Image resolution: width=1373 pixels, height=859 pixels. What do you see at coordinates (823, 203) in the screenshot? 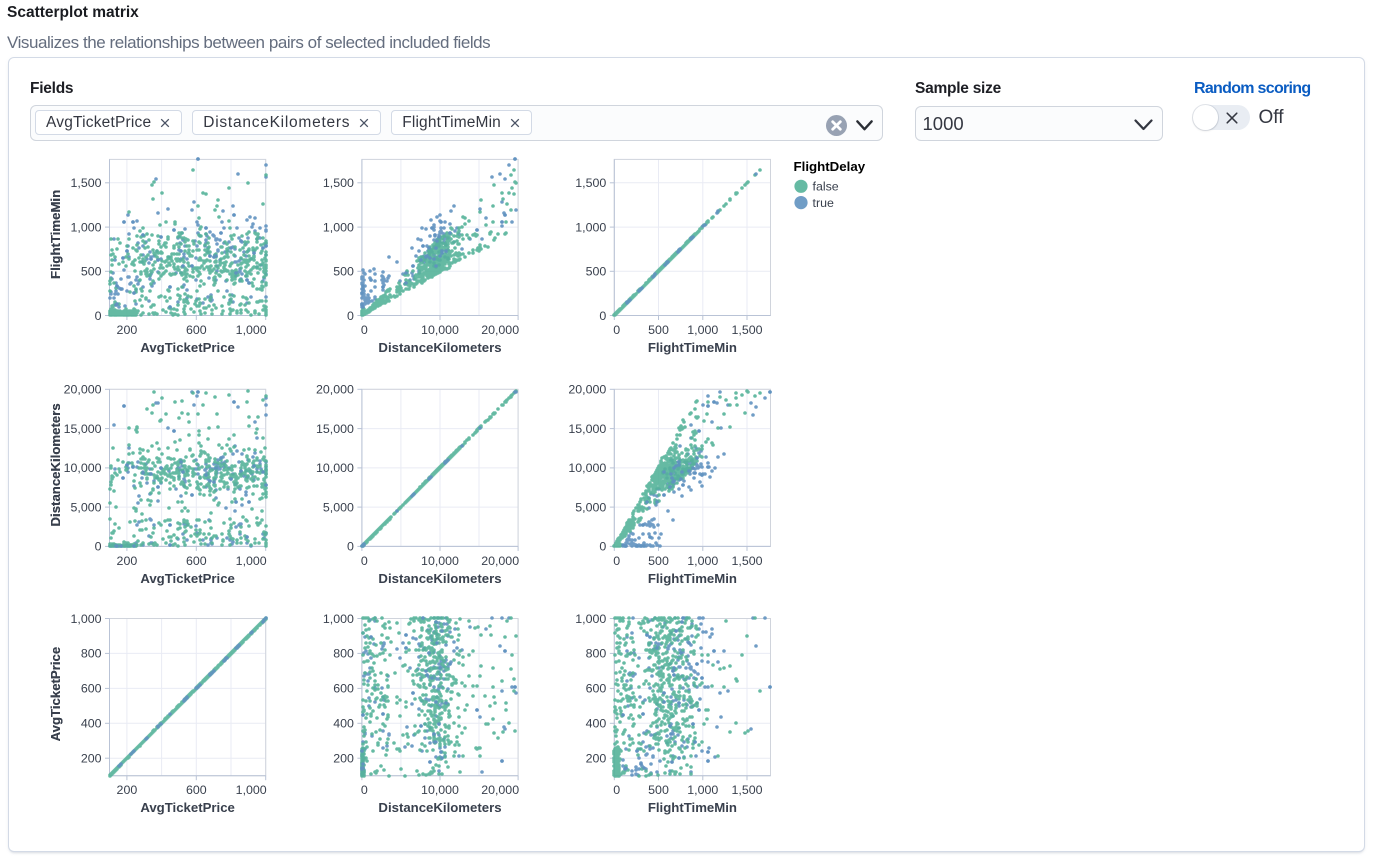
I see `svg-text: true` at bounding box center [823, 203].